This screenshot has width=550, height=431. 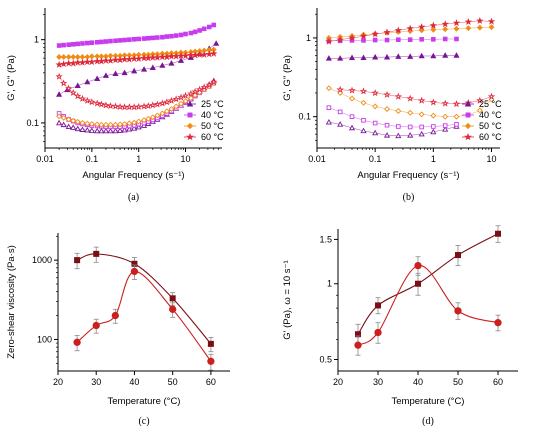 I want to click on legend-label: 40 °C, so click(x=490, y=115).